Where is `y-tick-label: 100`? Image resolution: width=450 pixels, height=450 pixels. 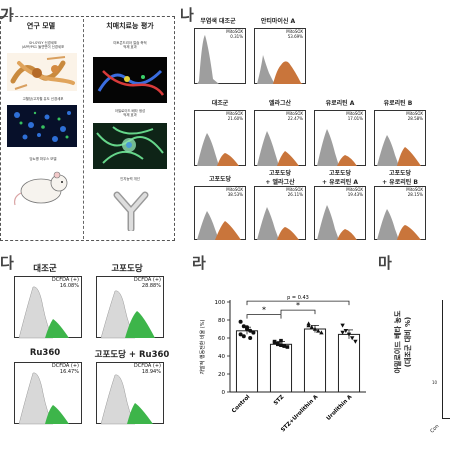
y-tick-label: 100 is located at coordinates (220, 303).